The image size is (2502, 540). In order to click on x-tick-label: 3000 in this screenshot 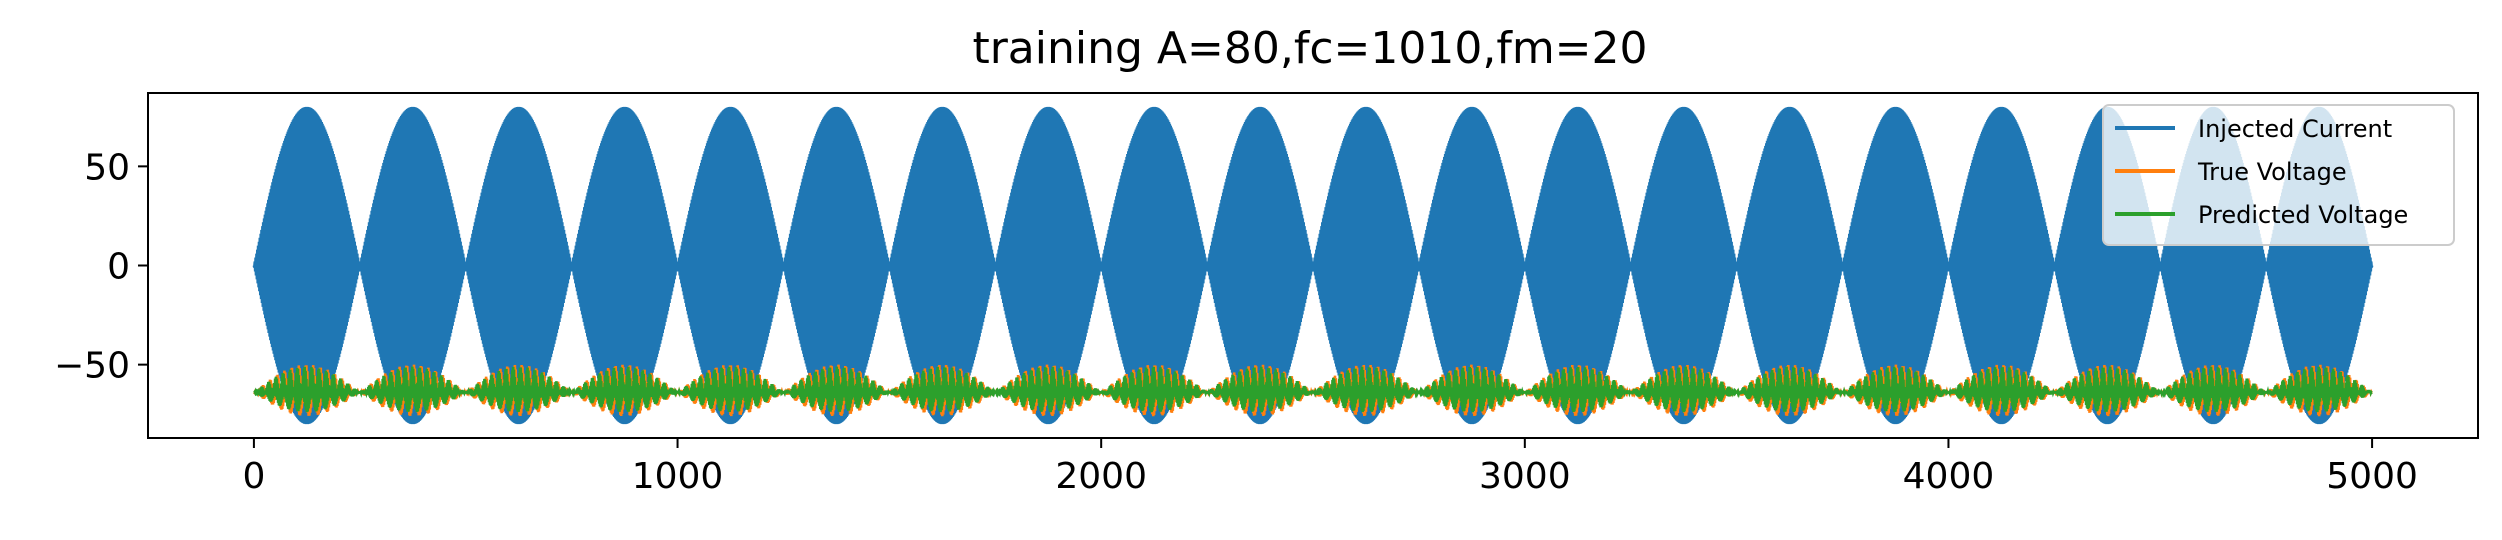, I will do `click(1525, 476)`.